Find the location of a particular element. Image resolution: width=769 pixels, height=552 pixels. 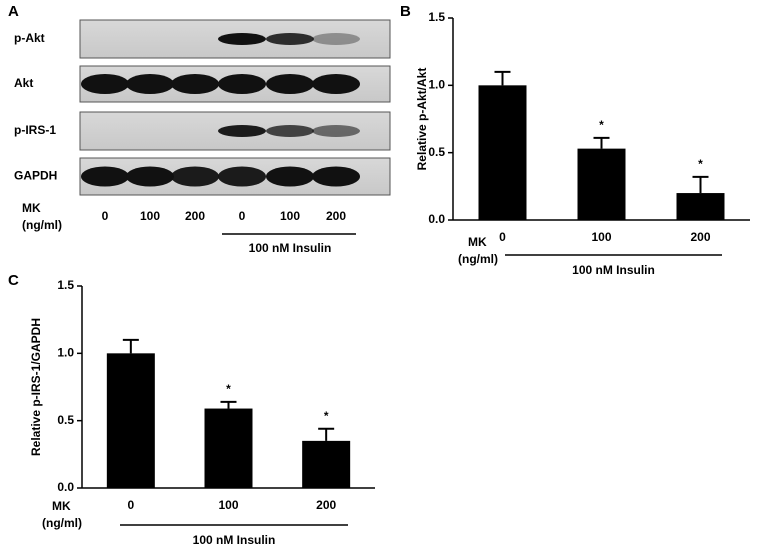

row-label: Akt is located at coordinates (23, 83).